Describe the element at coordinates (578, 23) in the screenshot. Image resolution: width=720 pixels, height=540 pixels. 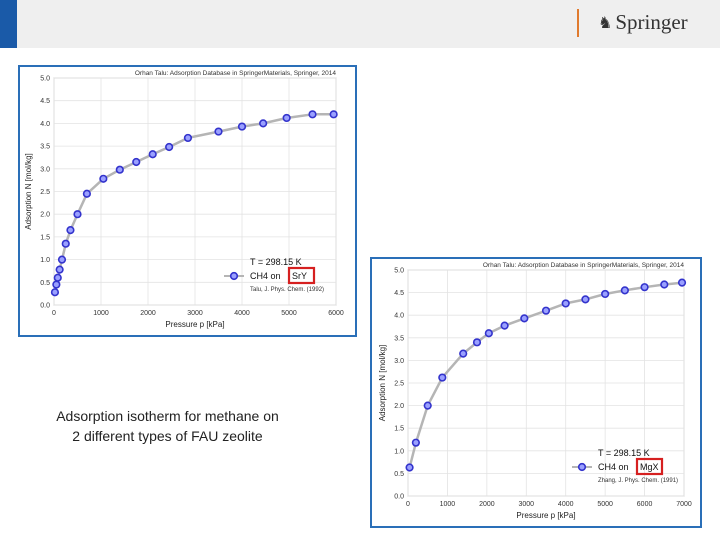
I see `header-divider` at that location.